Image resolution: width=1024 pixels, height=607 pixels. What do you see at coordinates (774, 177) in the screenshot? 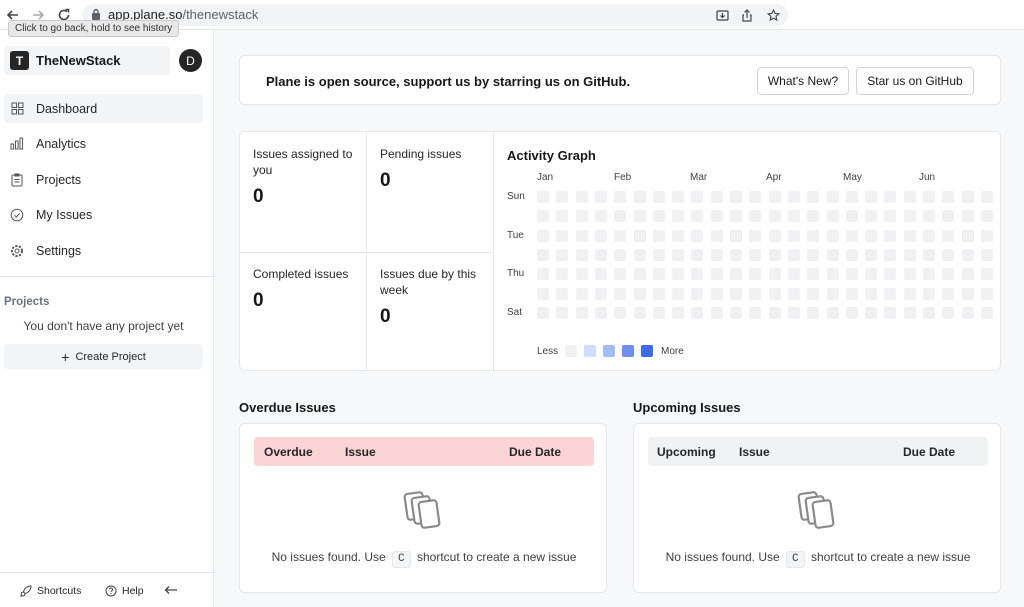
I see `month-label: Apr` at bounding box center [774, 177].